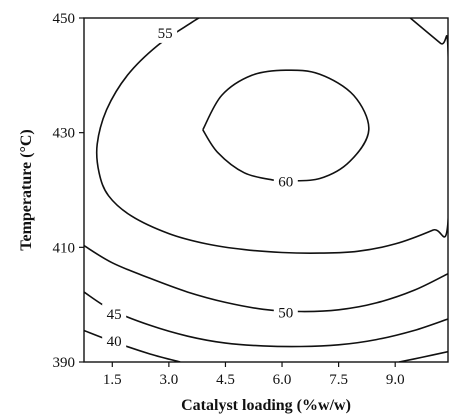 The image size is (474, 420). Describe the element at coordinates (423, 356) in the screenshot. I see `contour-line-40-segment` at that location.